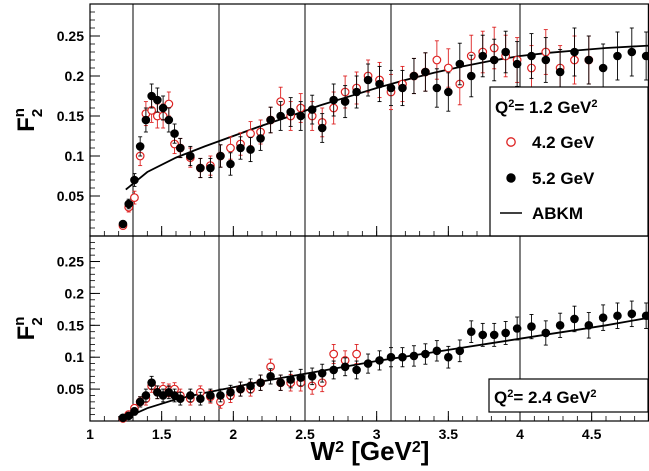 The height and width of the screenshot is (471, 649). I want to click on bottom-panel-y-tick-labels: 0.05 0.1 0.15 0.2 0.25, so click(70, 326).